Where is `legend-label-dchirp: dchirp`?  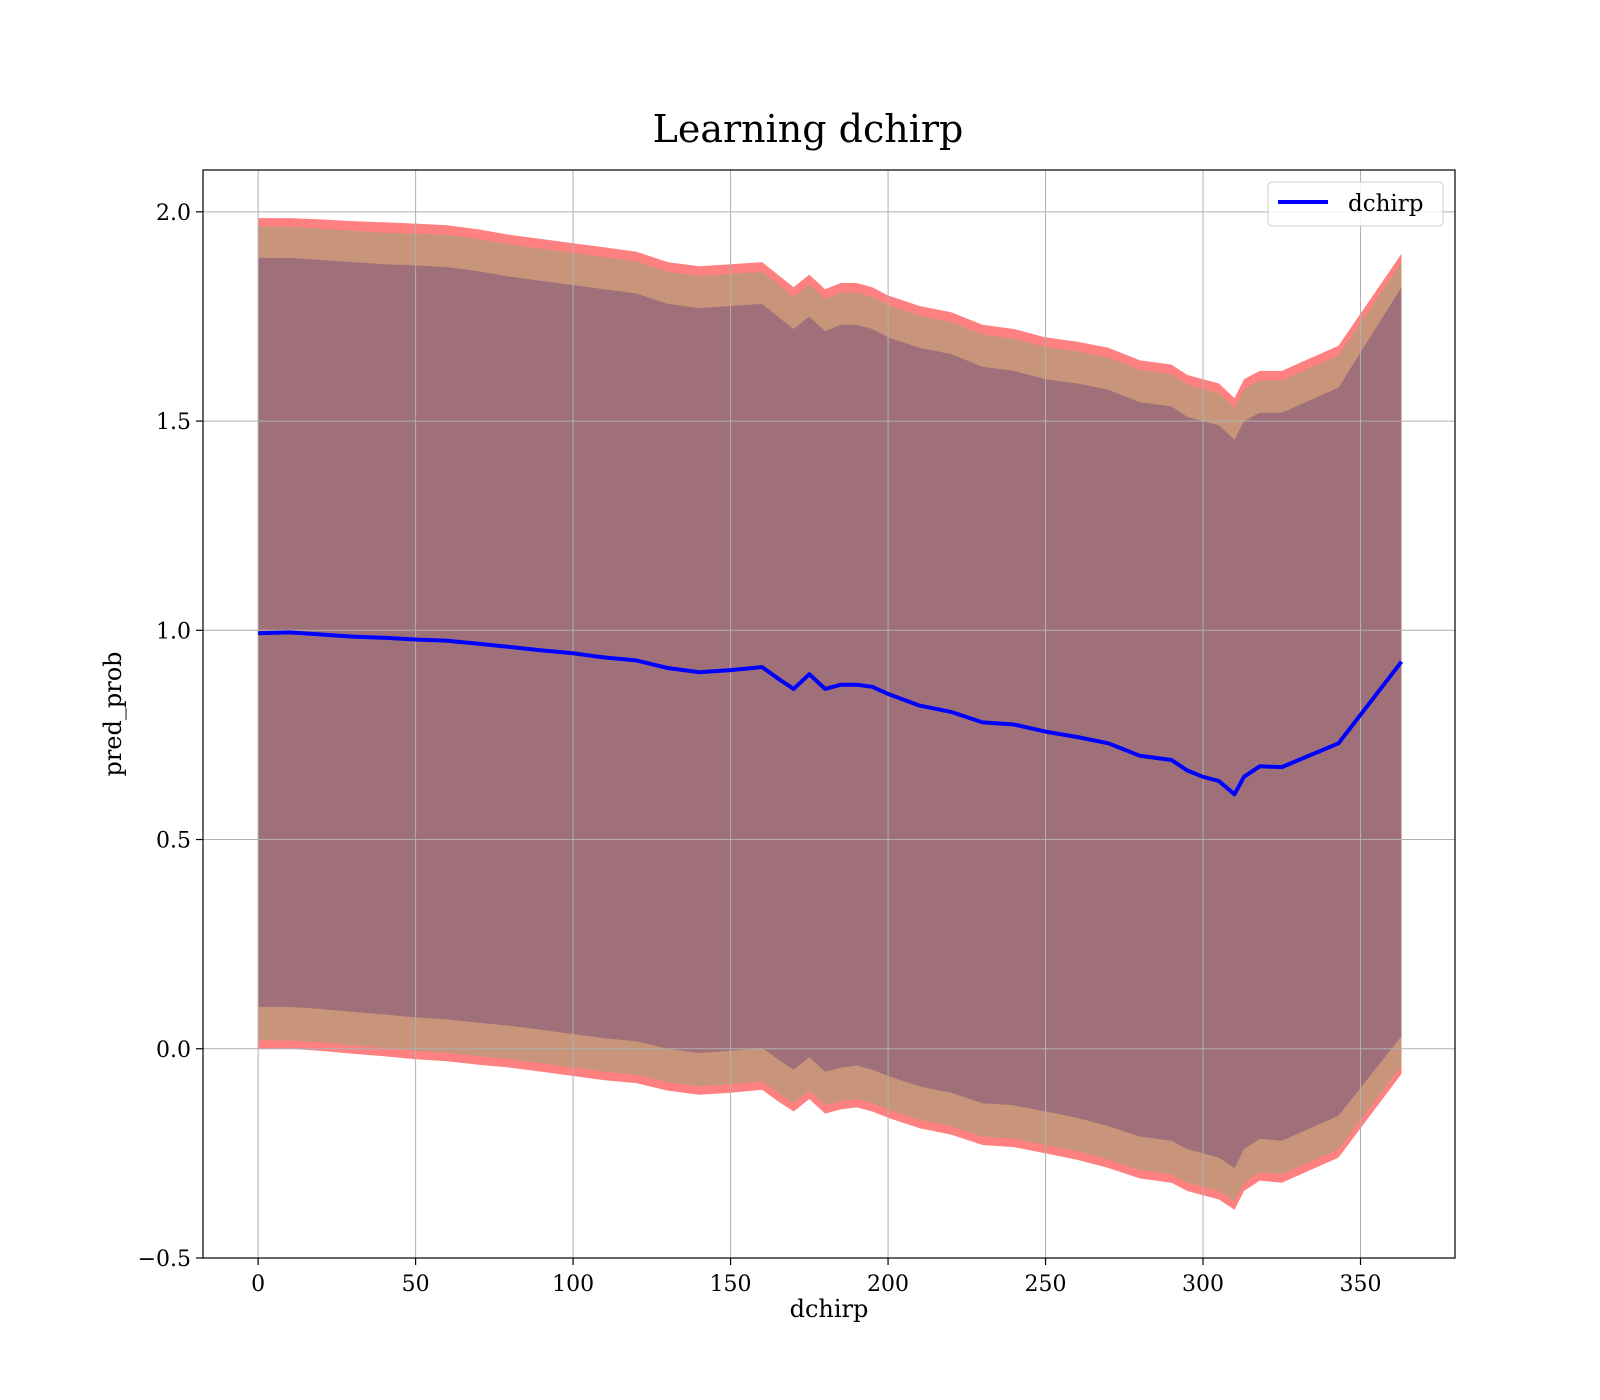
legend-label-dchirp: dchirp is located at coordinates (1386, 204).